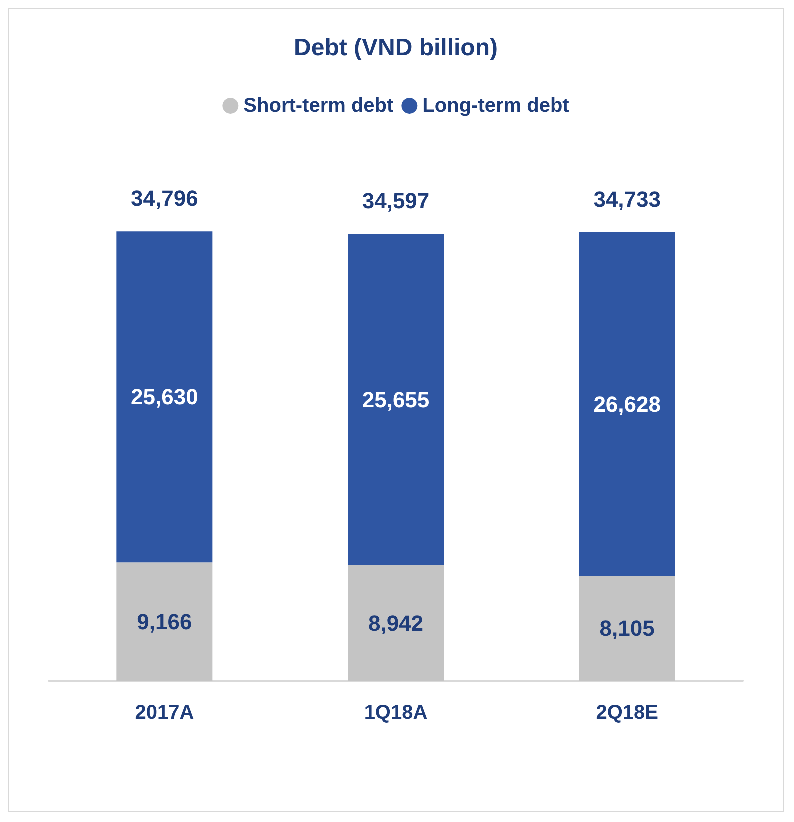 Image resolution: width=794 pixels, height=822 pixels. I want to click on data-label: 9,166, so click(164, 621).